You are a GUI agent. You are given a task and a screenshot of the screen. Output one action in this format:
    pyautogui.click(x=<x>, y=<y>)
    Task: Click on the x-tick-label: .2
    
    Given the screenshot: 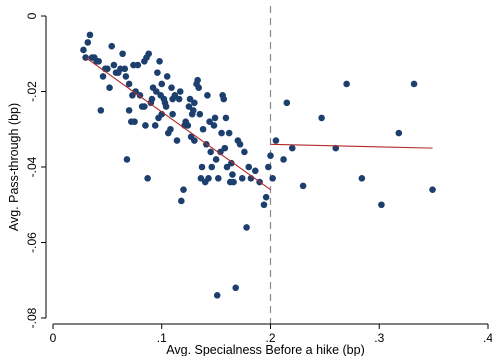 What is the action you would take?
    pyautogui.click(x=270, y=338)
    